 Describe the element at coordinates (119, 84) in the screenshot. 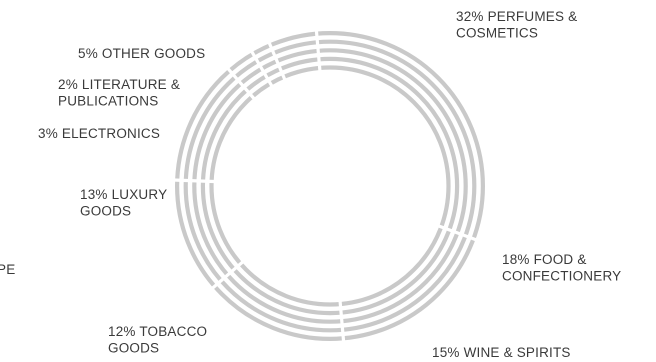

I see `slice-label-line: 2% LITERATURE &` at that location.